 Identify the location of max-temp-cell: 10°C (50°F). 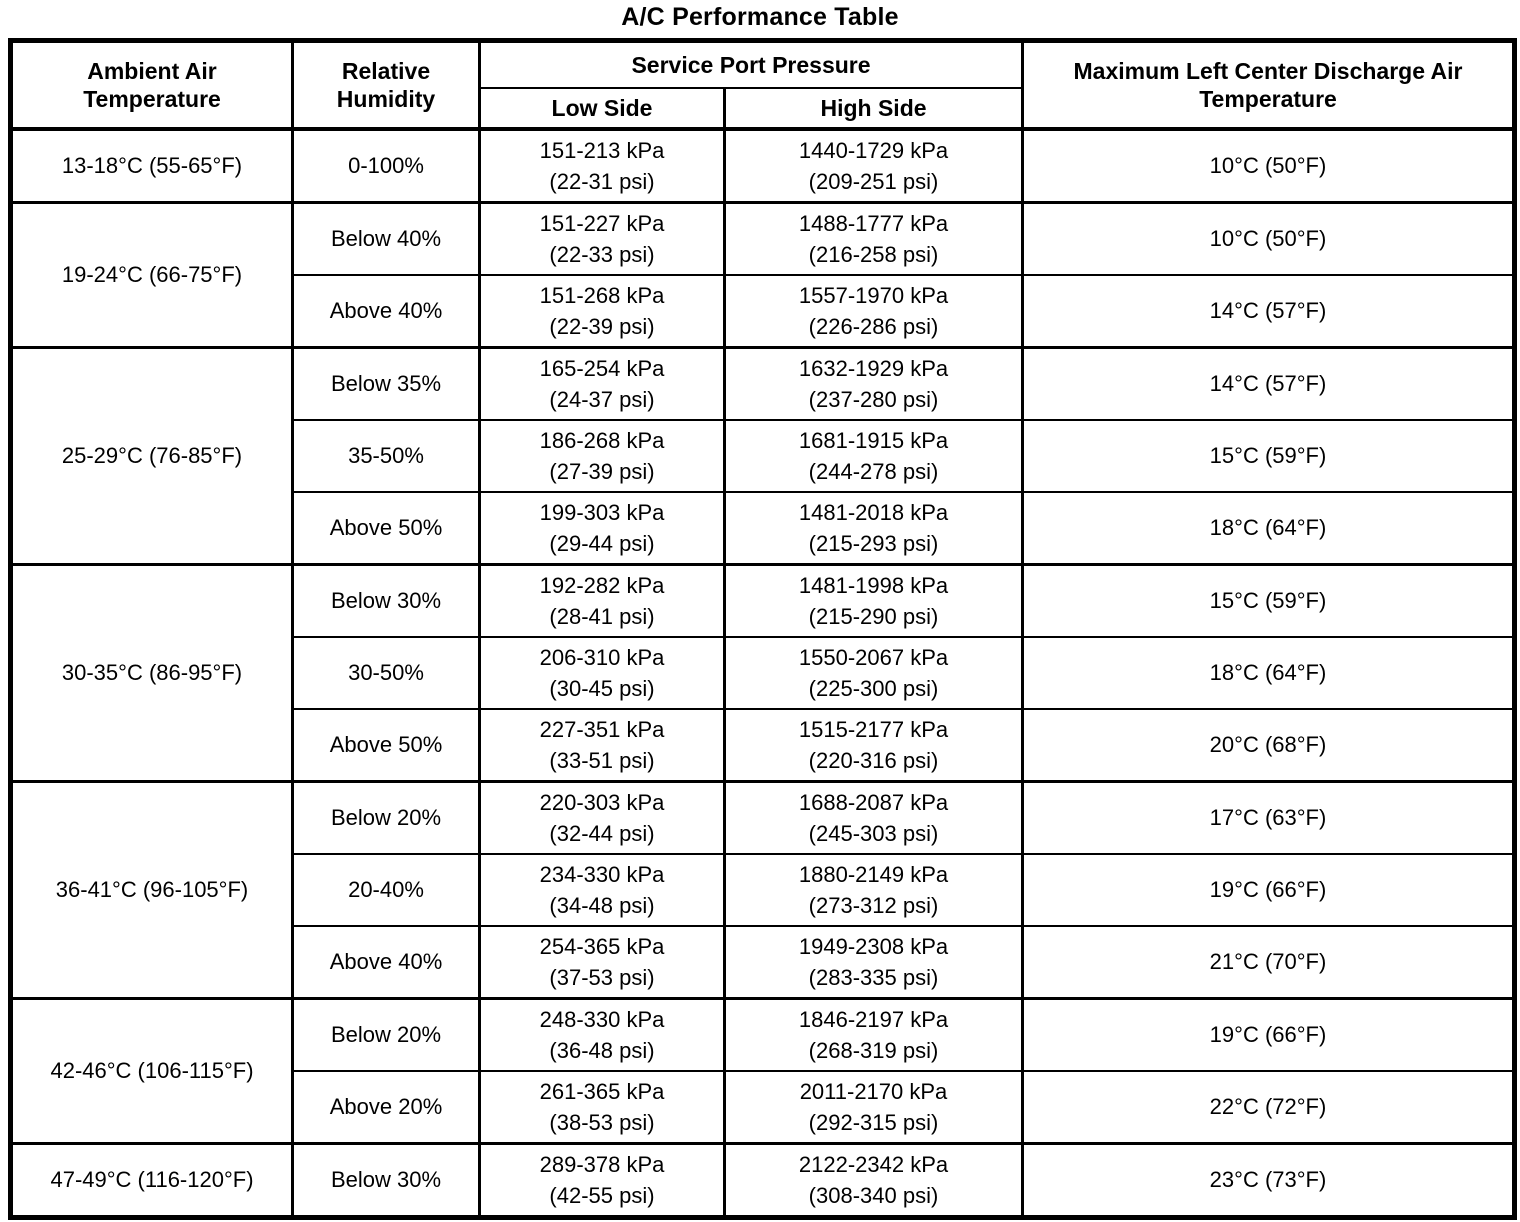
(1268, 165).